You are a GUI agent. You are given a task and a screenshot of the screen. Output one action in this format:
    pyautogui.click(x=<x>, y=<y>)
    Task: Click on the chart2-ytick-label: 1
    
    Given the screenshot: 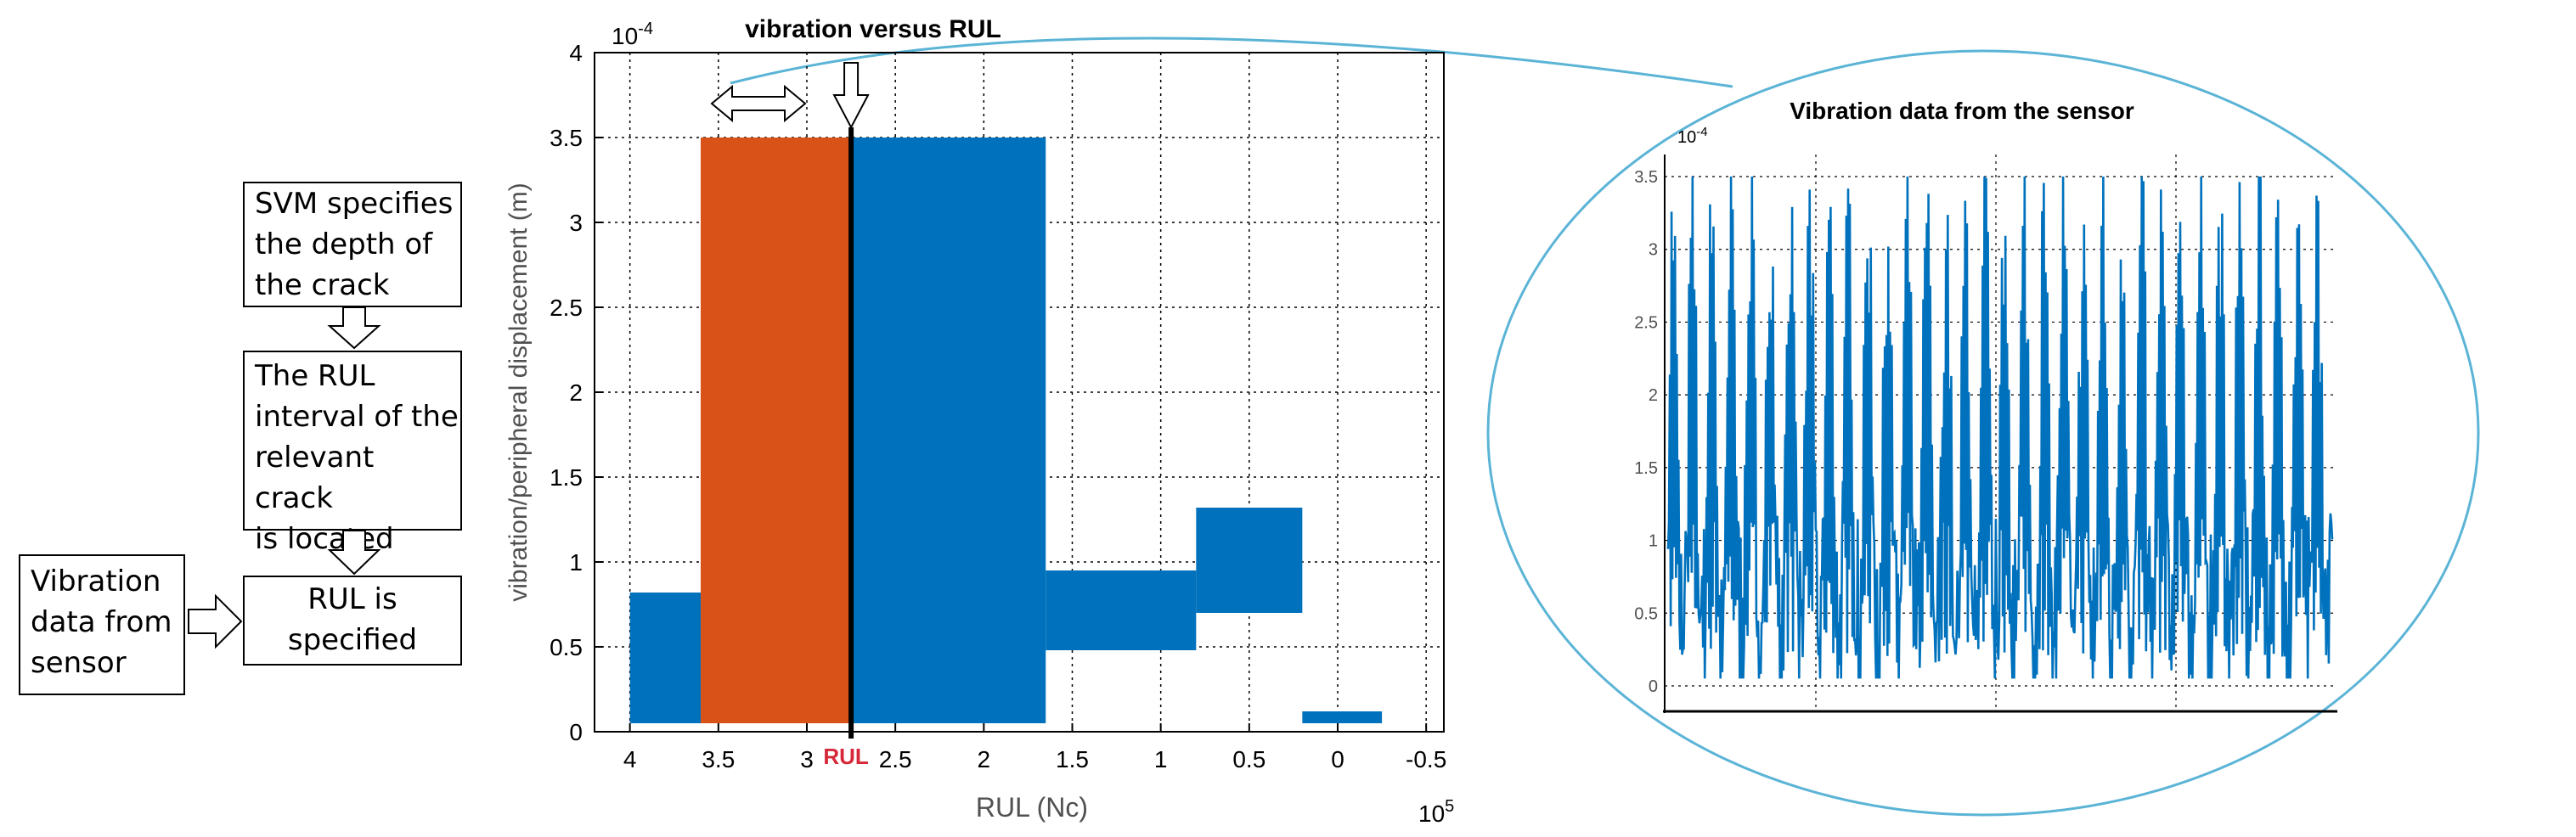 What is the action you would take?
    pyautogui.click(x=1653, y=542)
    